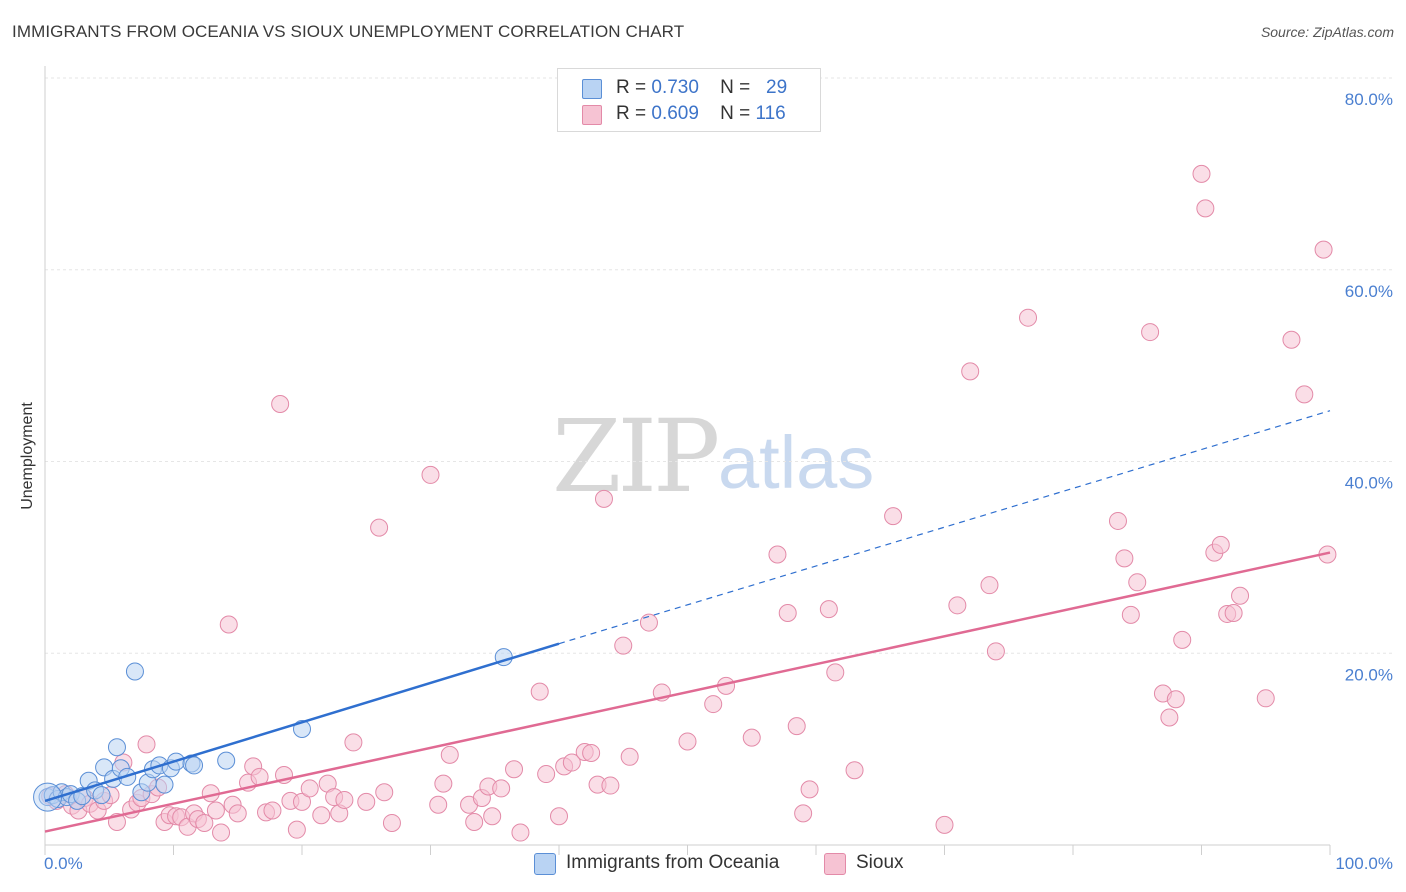 The image size is (1406, 892). What do you see at coordinates (796, 462) in the screenshot?
I see `watermark-atlas: atlas` at bounding box center [796, 462].